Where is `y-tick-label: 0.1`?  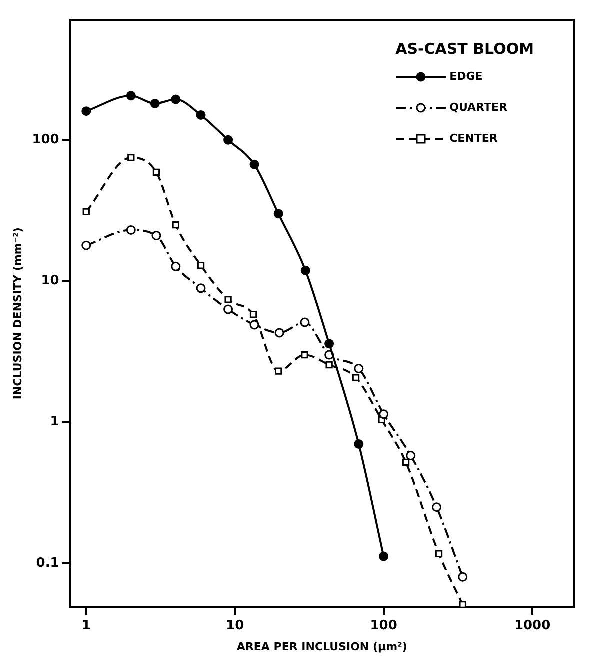
y-tick-label: 0.1 is located at coordinates (48, 563).